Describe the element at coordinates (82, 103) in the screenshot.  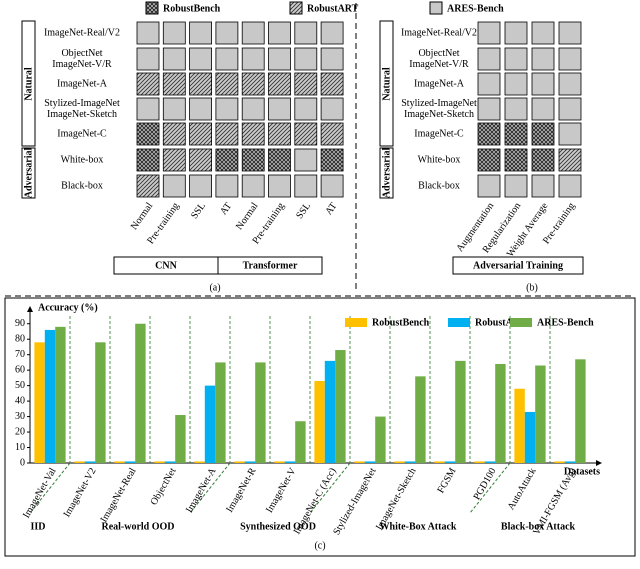
I see `row-label: Stylized-ImageNet` at that location.